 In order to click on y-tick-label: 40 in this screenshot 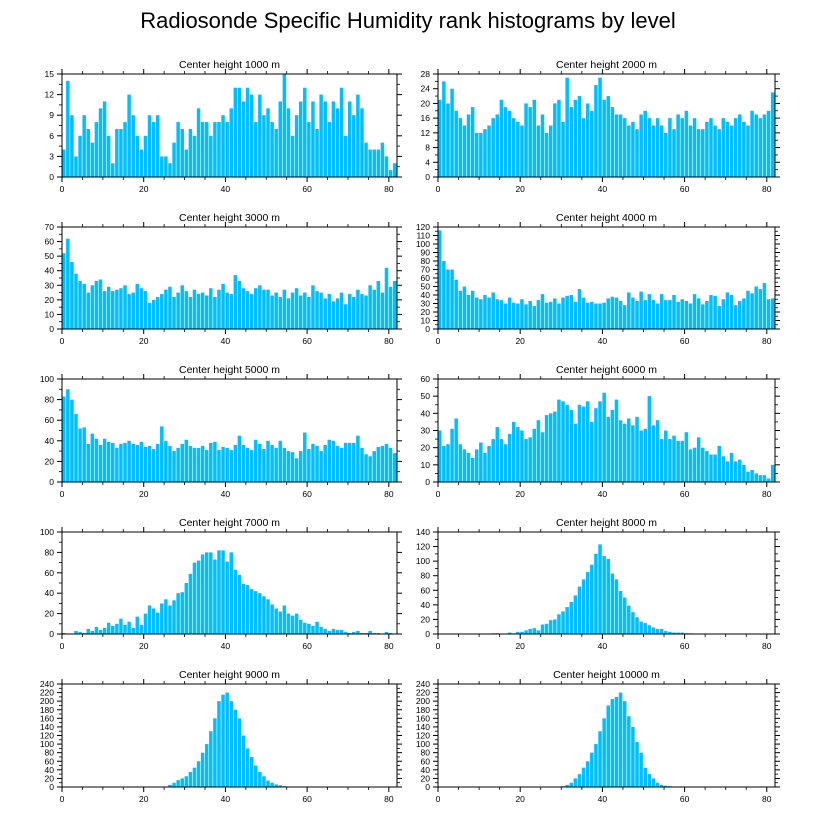, I will do `click(426, 770)`.